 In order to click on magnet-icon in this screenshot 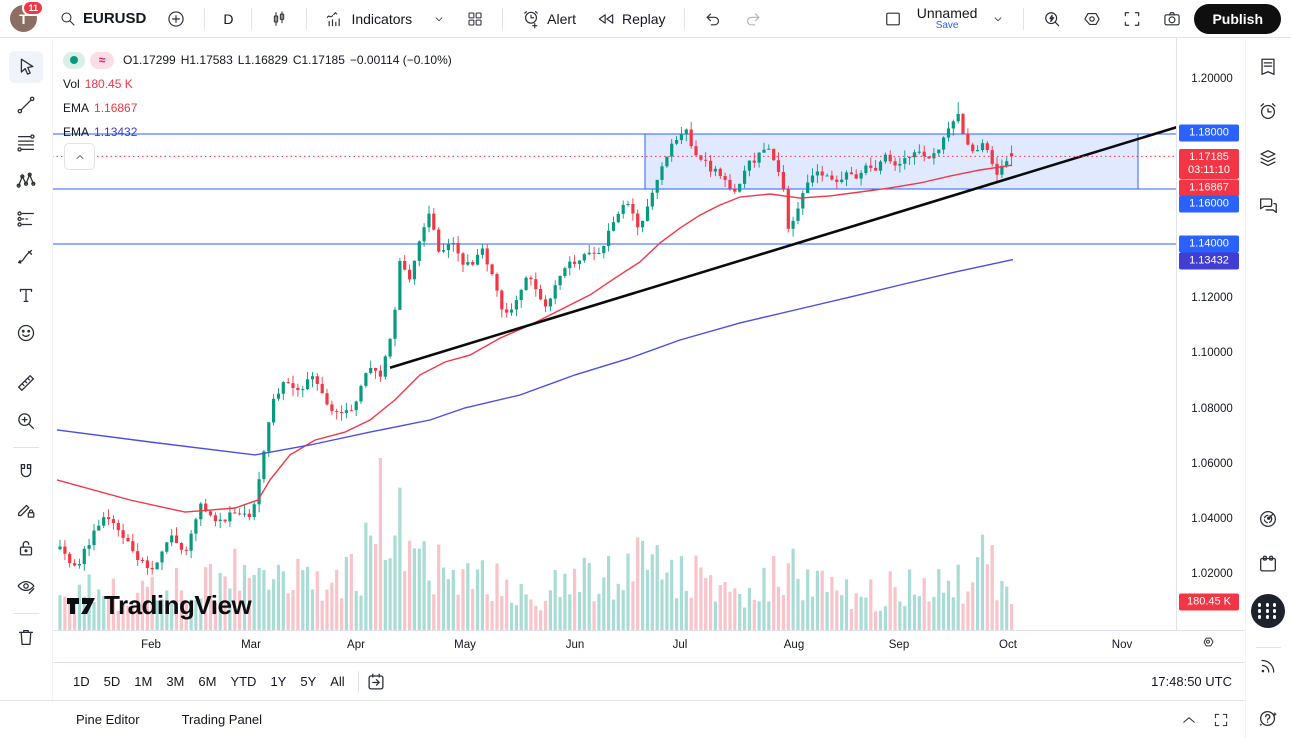, I will do `click(26, 472)`.